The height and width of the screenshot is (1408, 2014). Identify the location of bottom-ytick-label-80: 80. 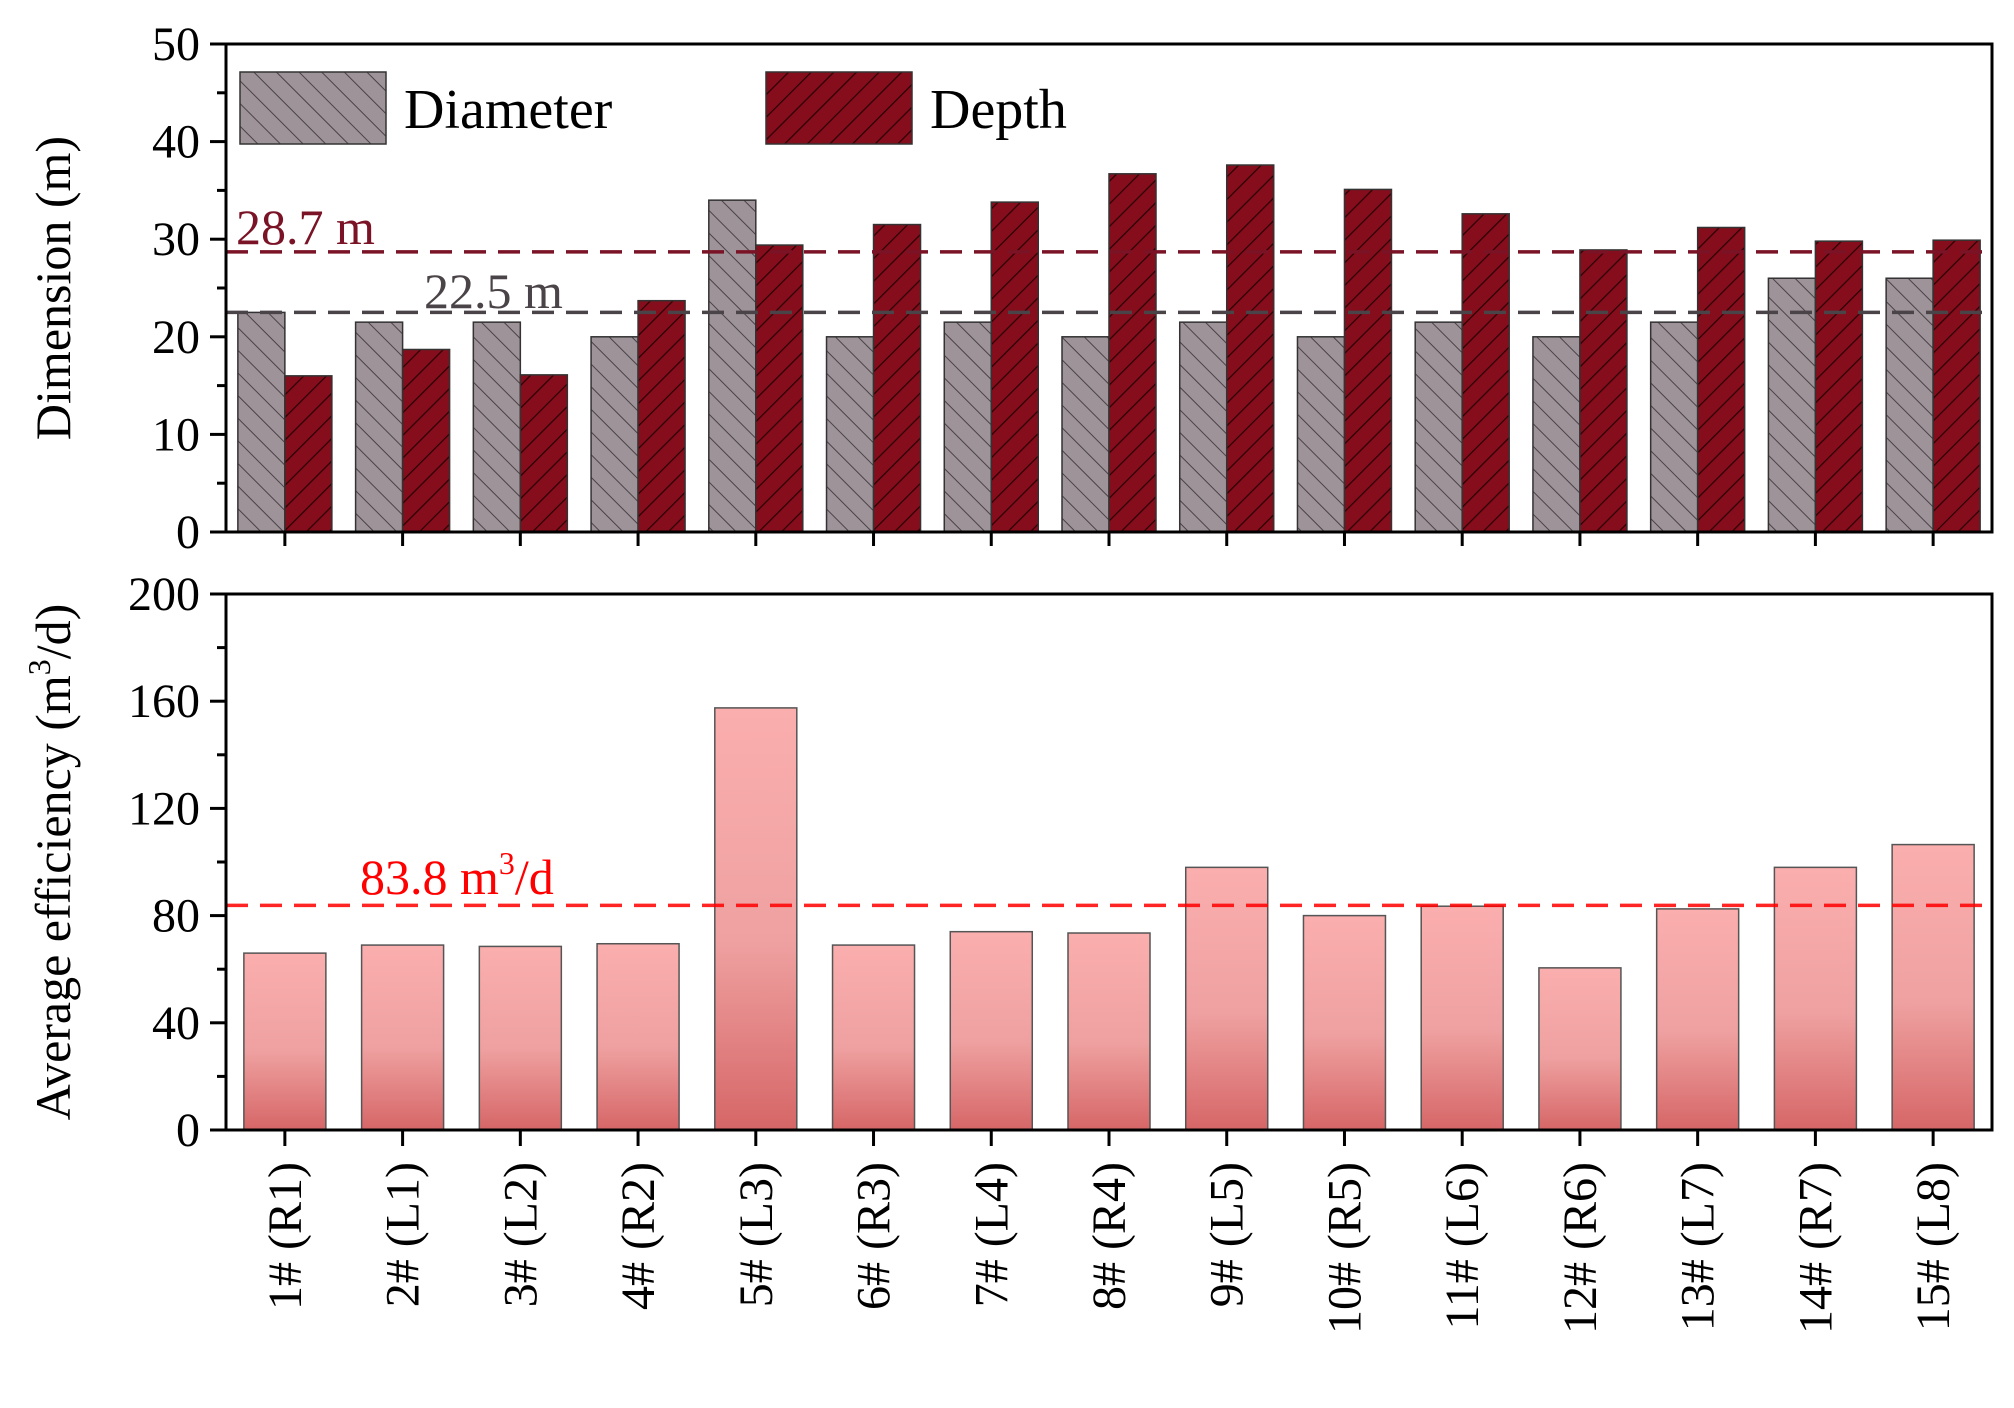
(176, 916).